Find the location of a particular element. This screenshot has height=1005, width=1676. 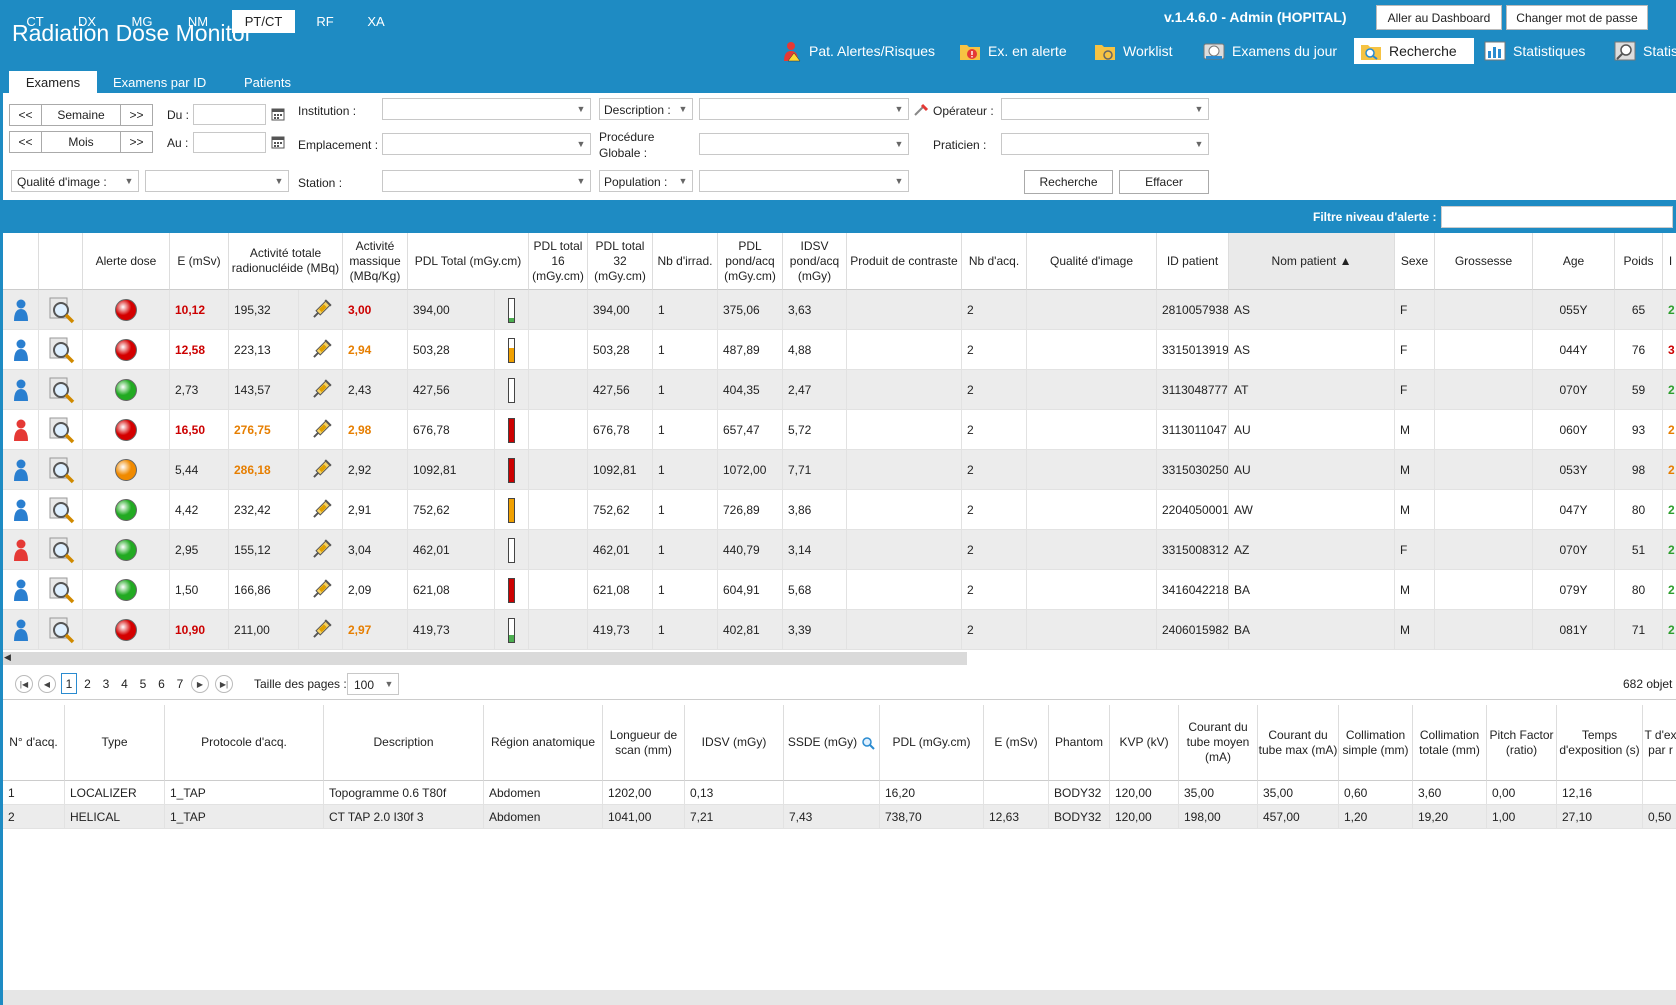

column-header: ID patient is located at coordinates (1193, 261).